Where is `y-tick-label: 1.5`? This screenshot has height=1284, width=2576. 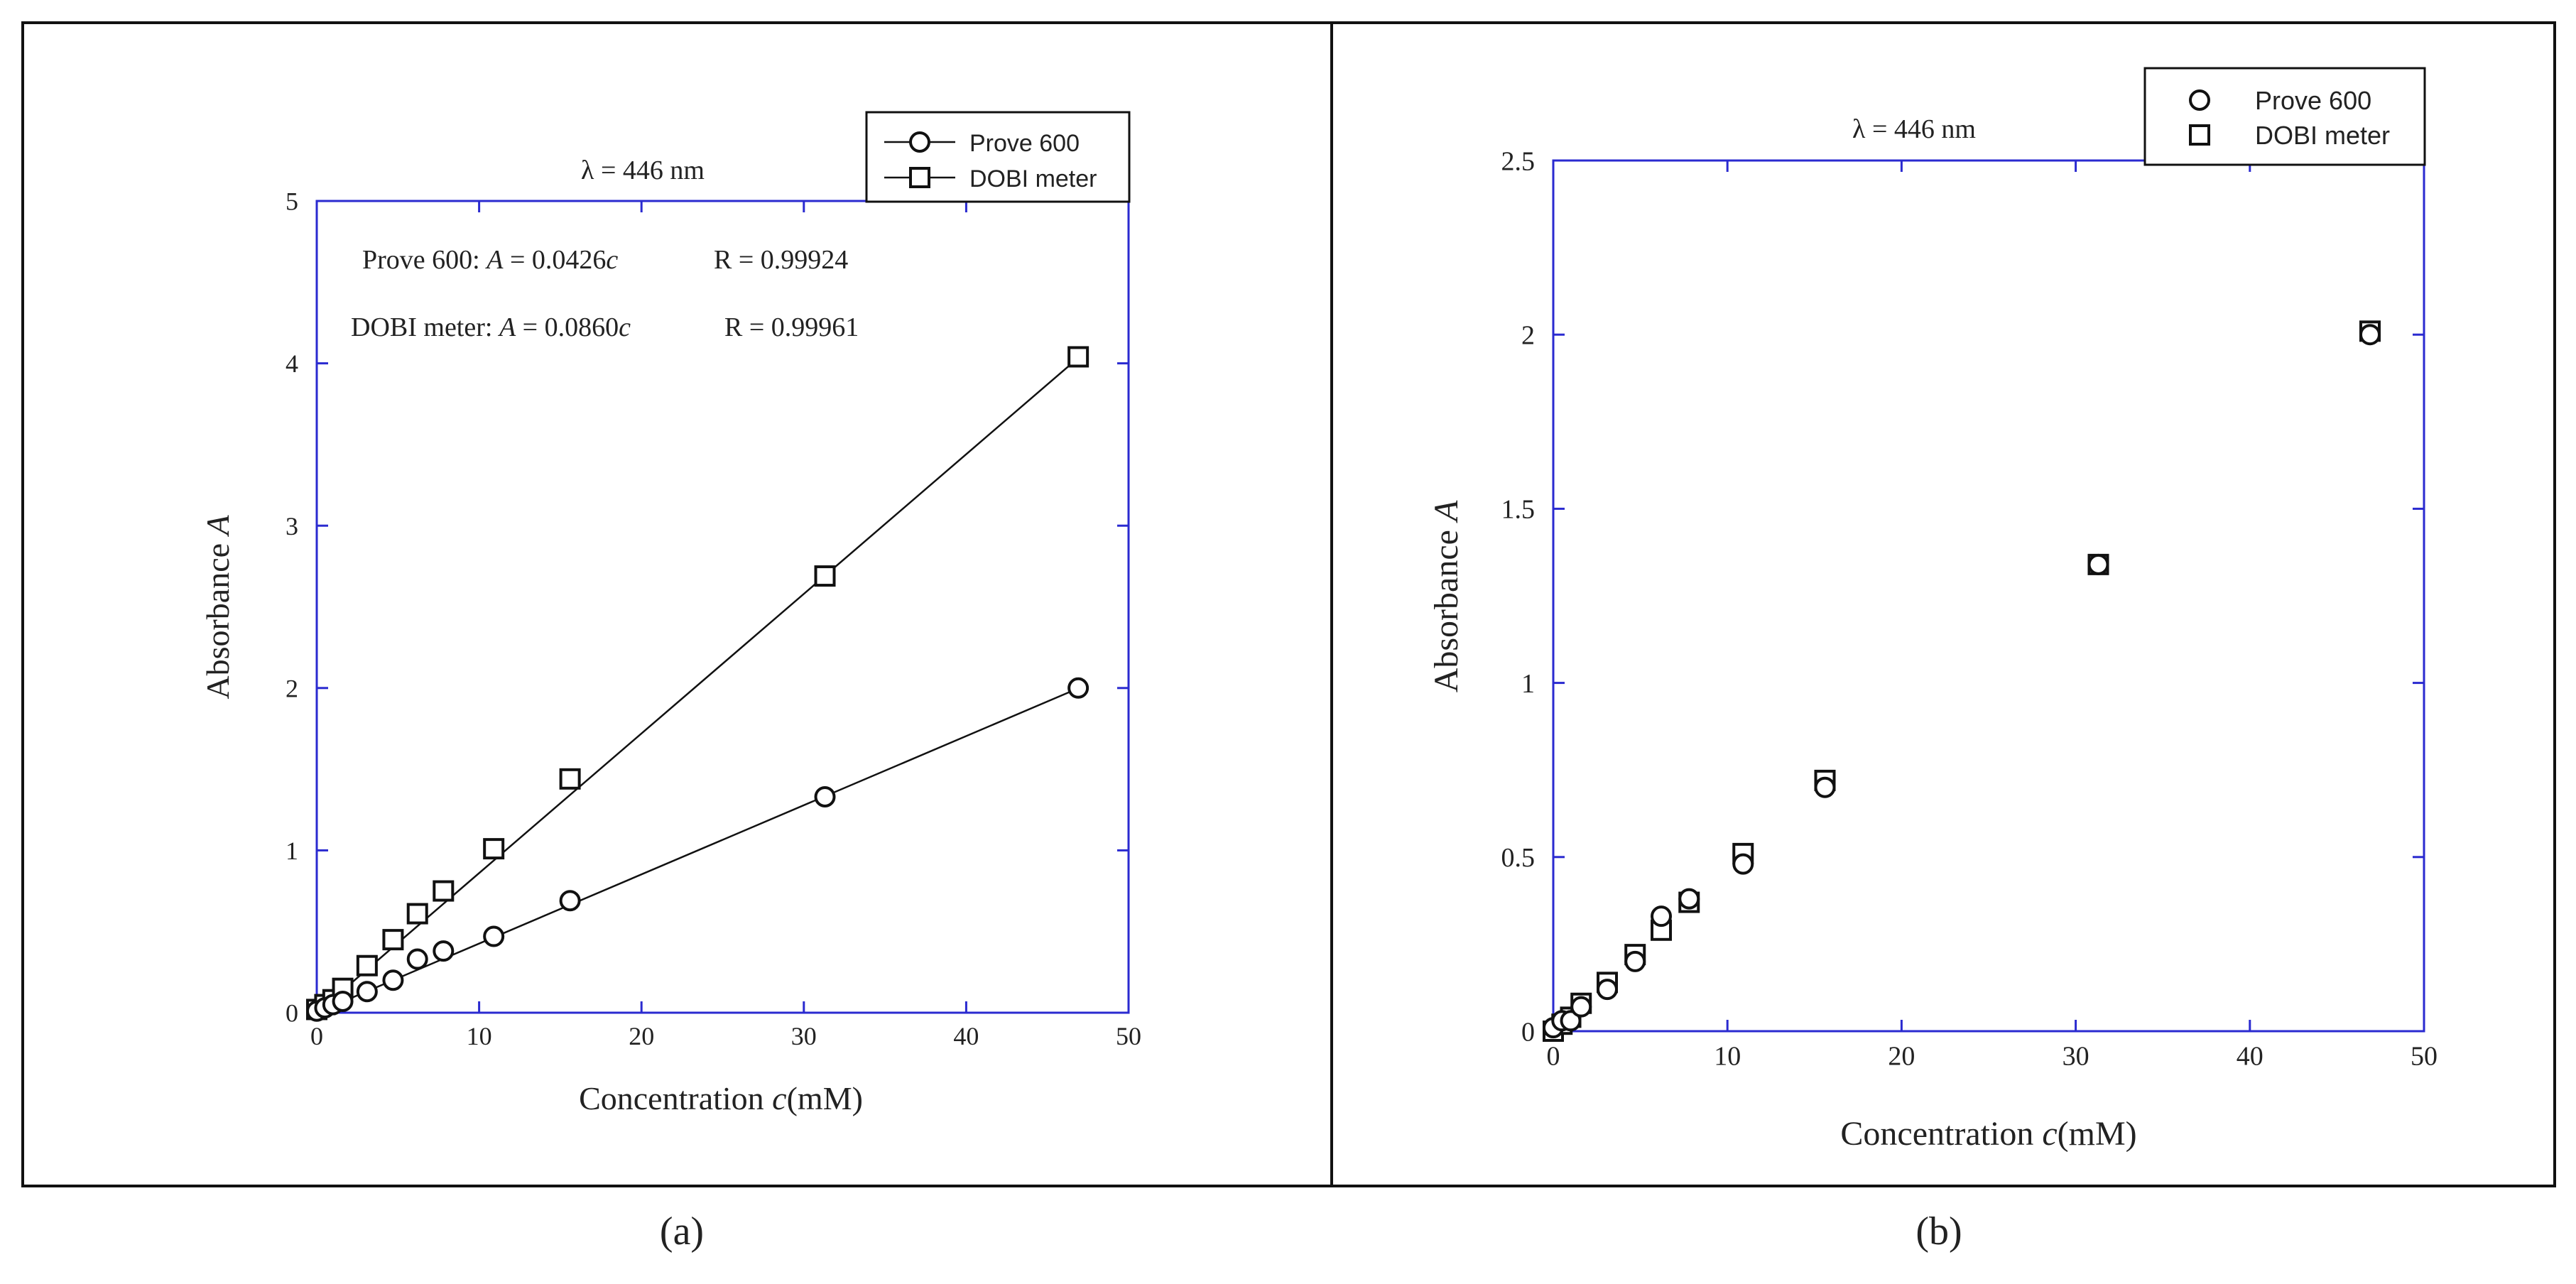
y-tick-label: 1.5 is located at coordinates (1518, 510).